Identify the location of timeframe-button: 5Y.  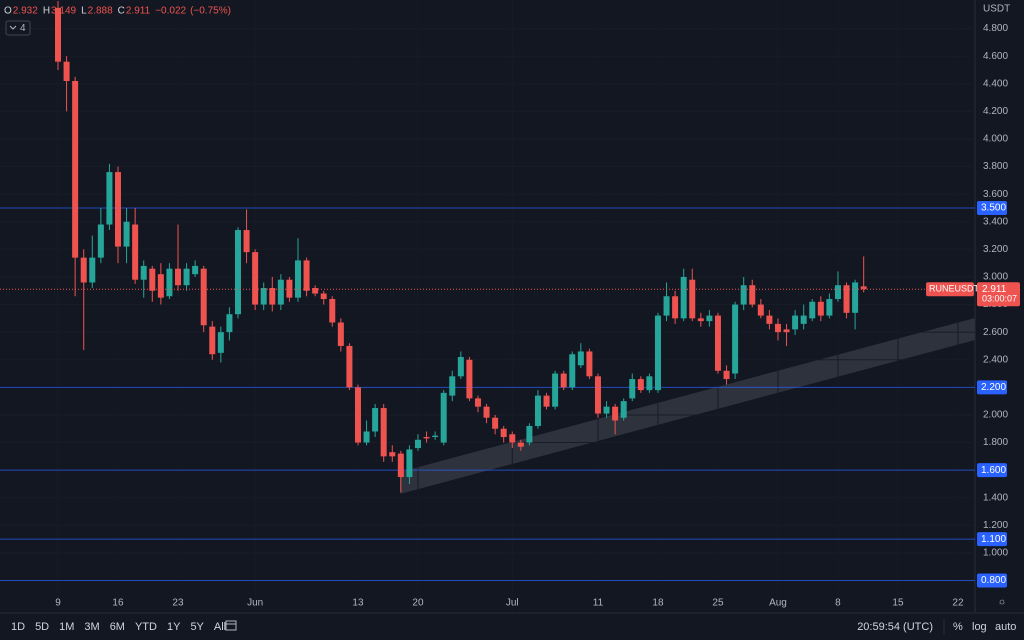
(197, 627).